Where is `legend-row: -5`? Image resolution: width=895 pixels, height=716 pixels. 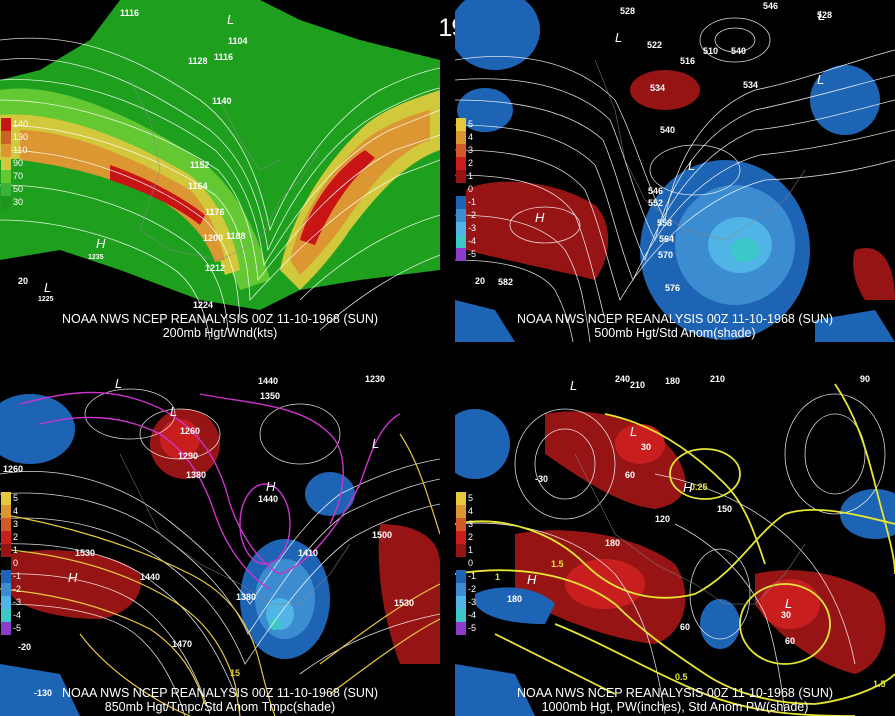 legend-row: -5 is located at coordinates (15, 628).